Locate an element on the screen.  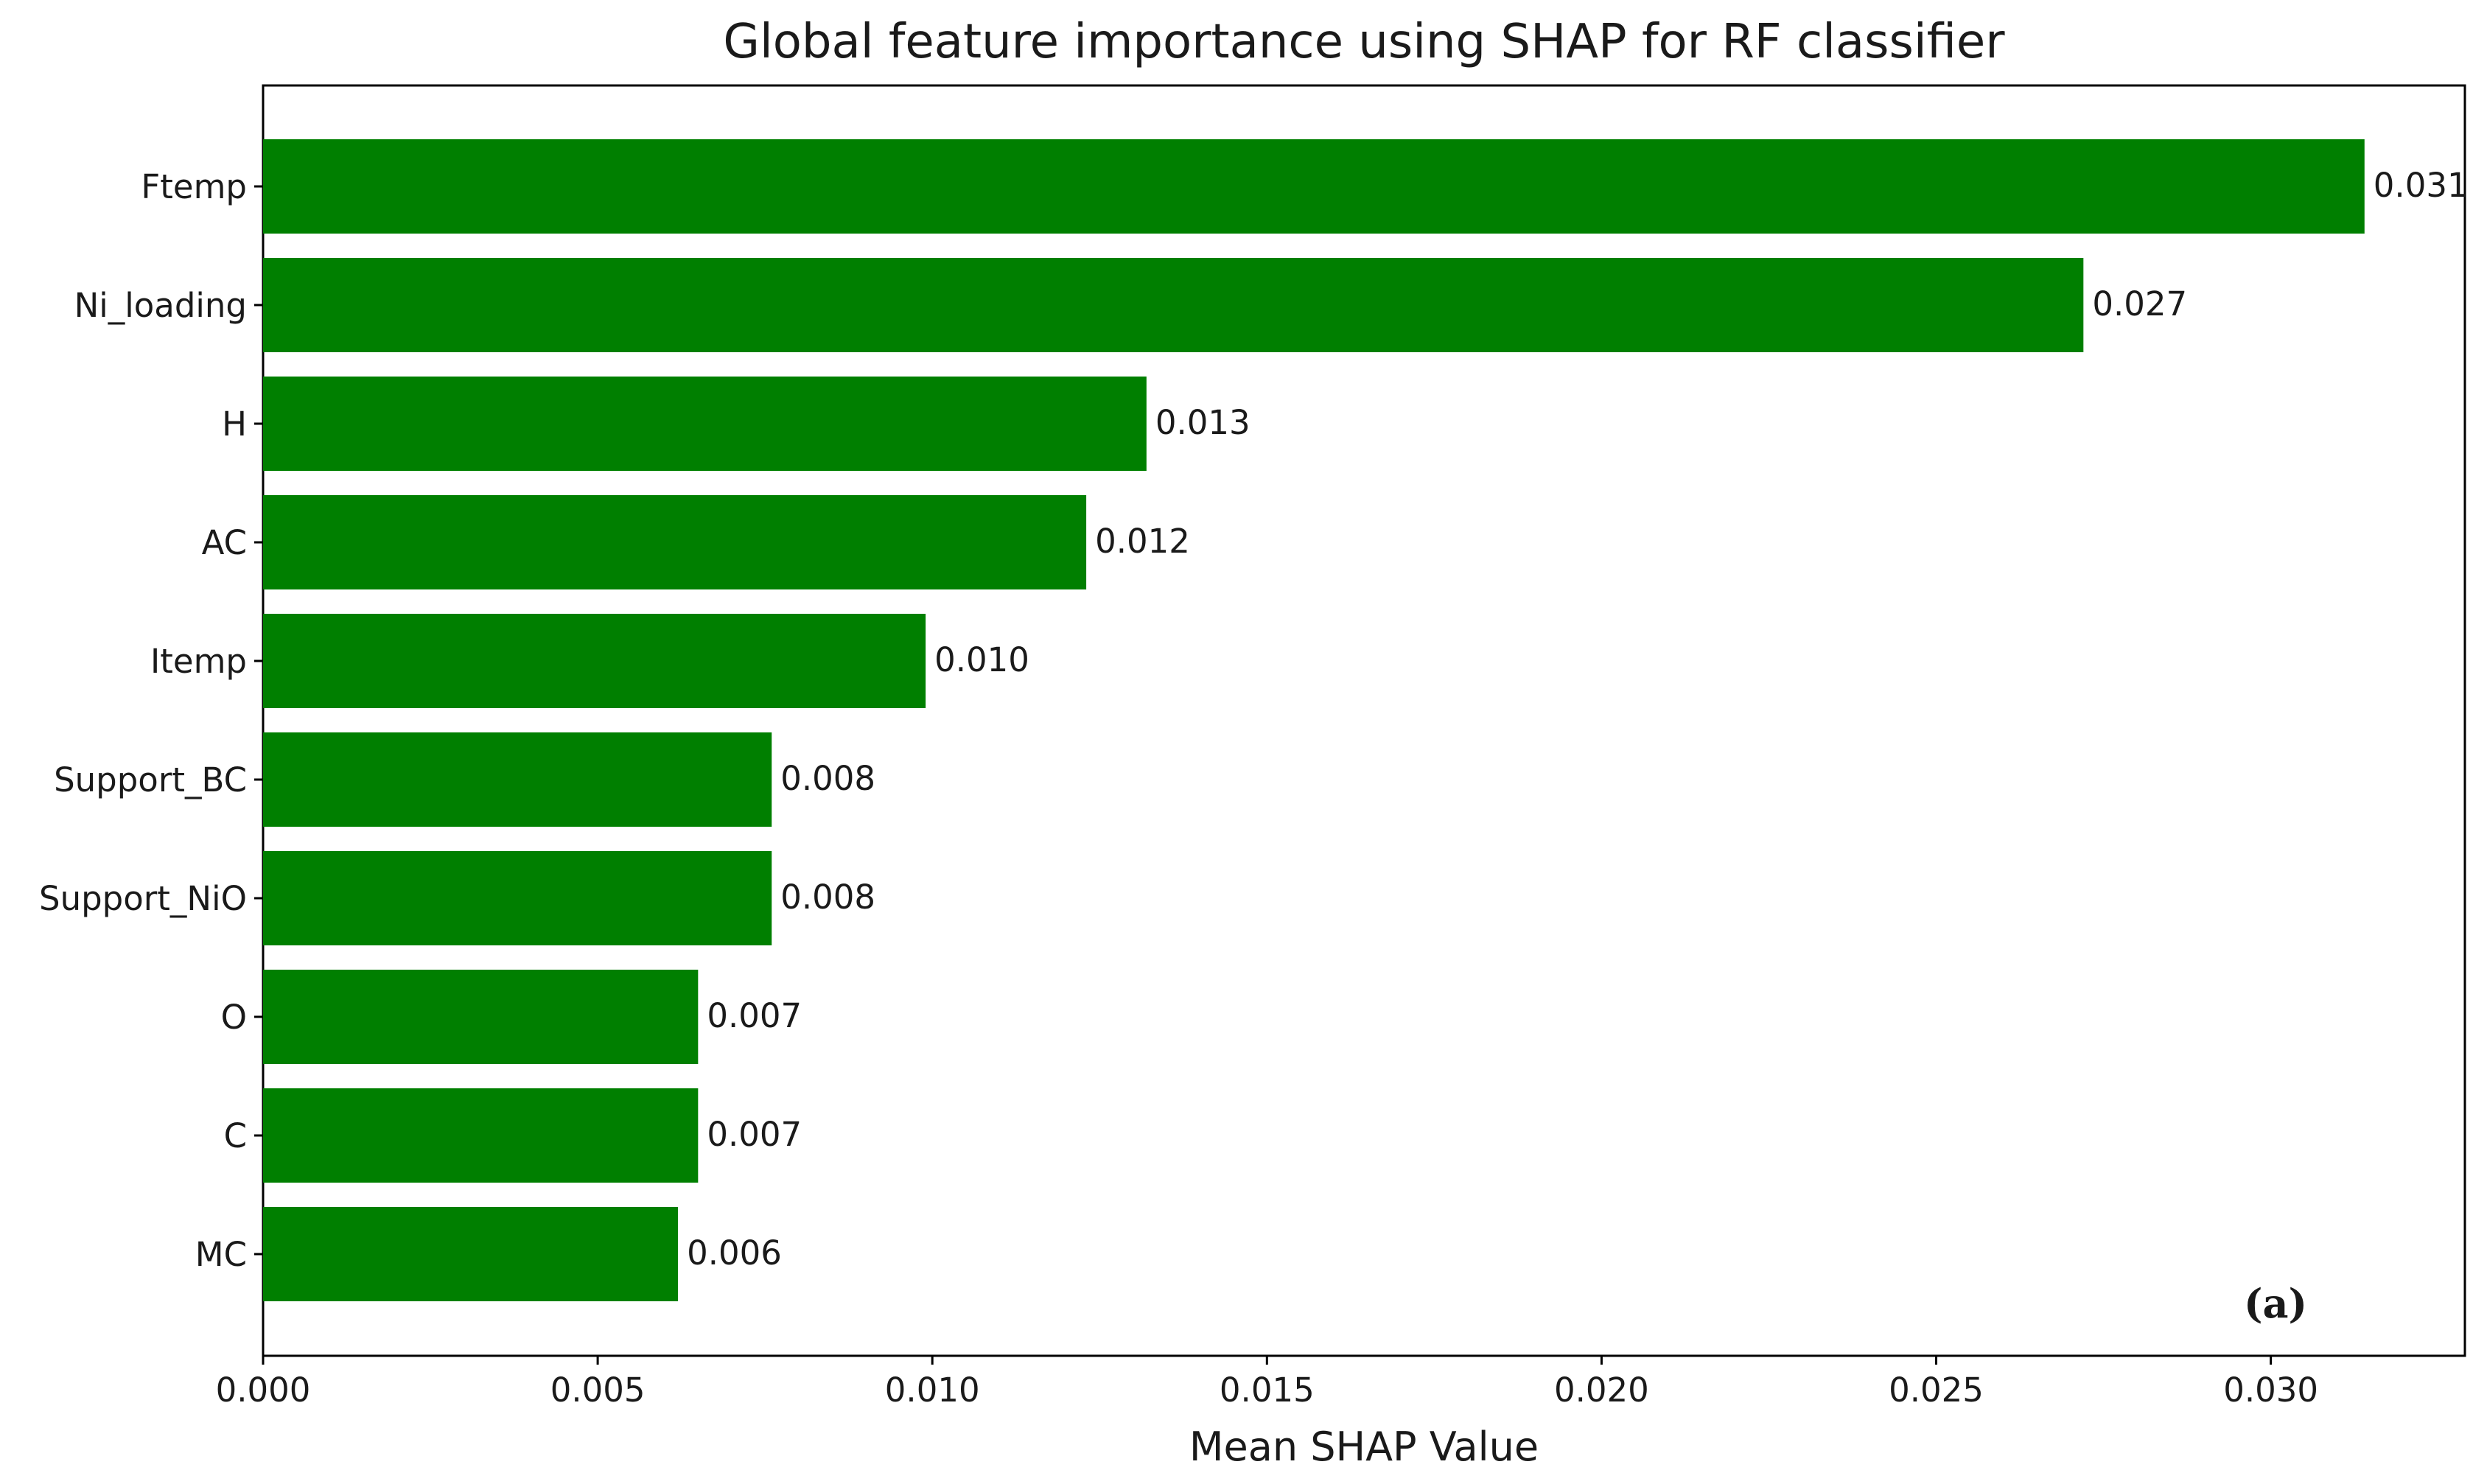
y-tick-label: O is located at coordinates (234, 1017).